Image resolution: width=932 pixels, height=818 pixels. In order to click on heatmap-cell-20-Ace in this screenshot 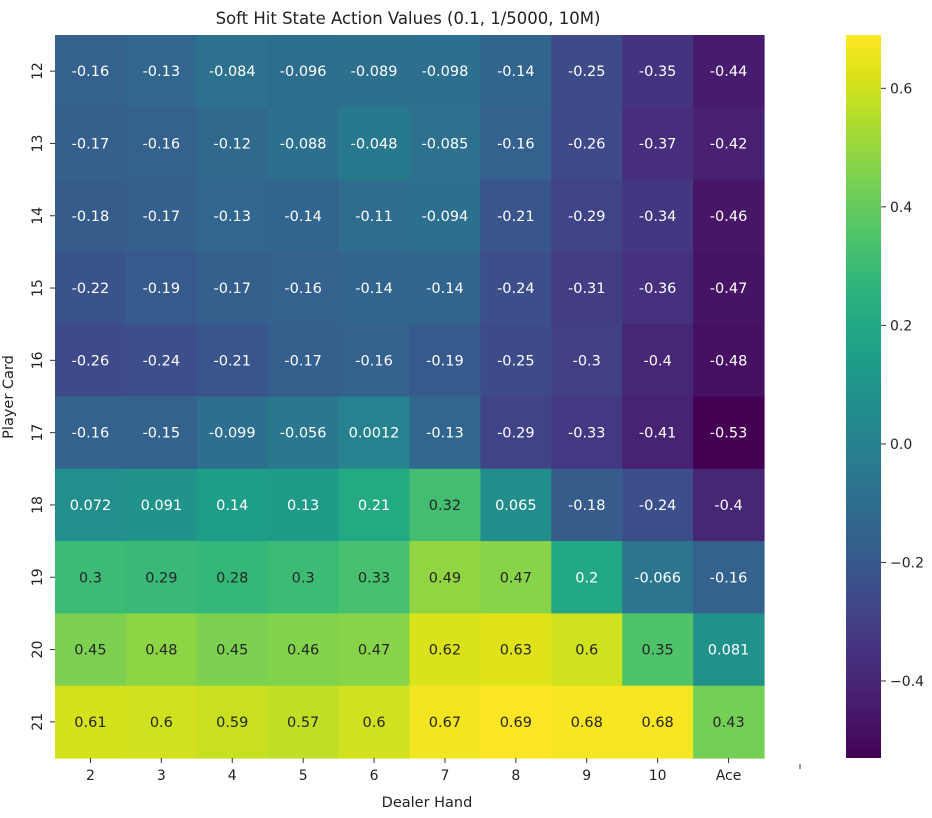, I will do `click(729, 650)`.